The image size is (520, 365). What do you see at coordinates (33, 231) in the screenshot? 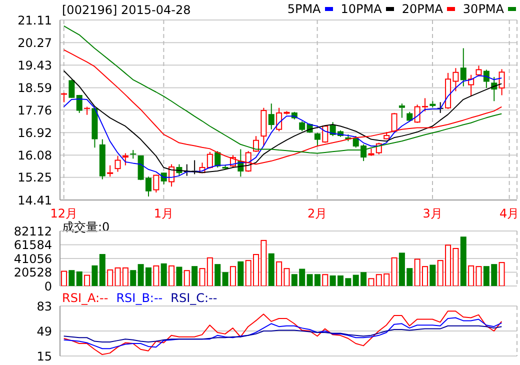
I see `y-tick-label: 82112` at bounding box center [33, 231].